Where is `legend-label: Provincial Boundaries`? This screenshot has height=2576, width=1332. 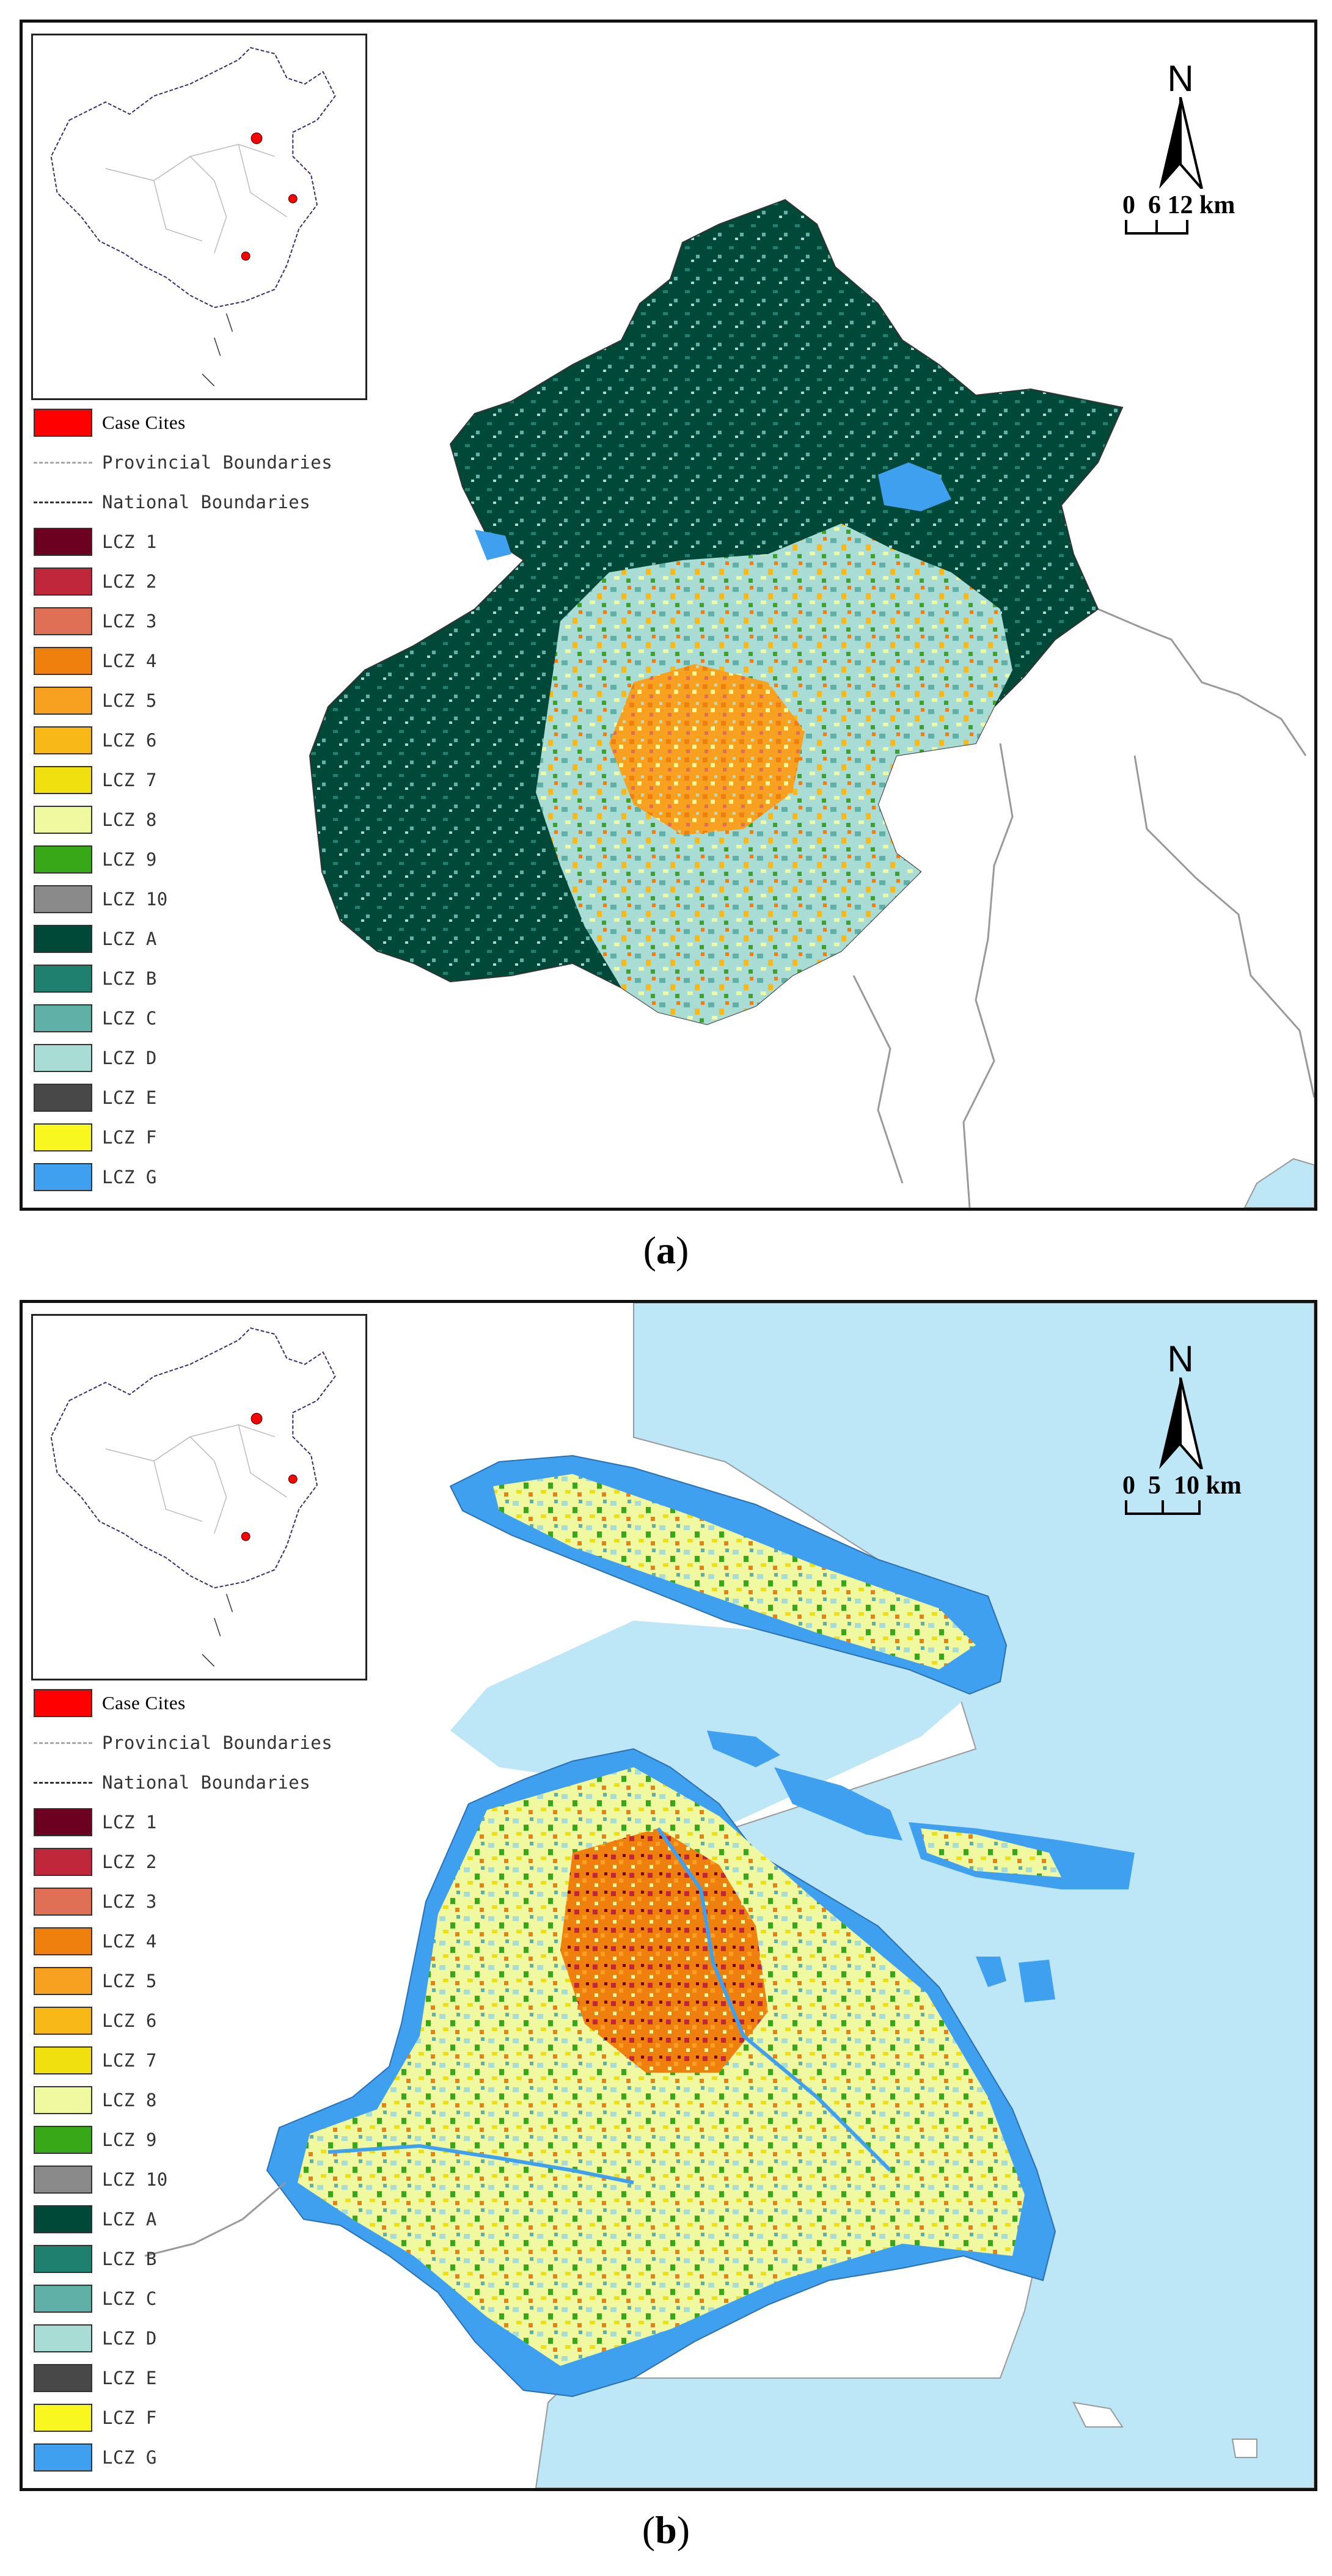 legend-label: Provincial Boundaries is located at coordinates (217, 1742).